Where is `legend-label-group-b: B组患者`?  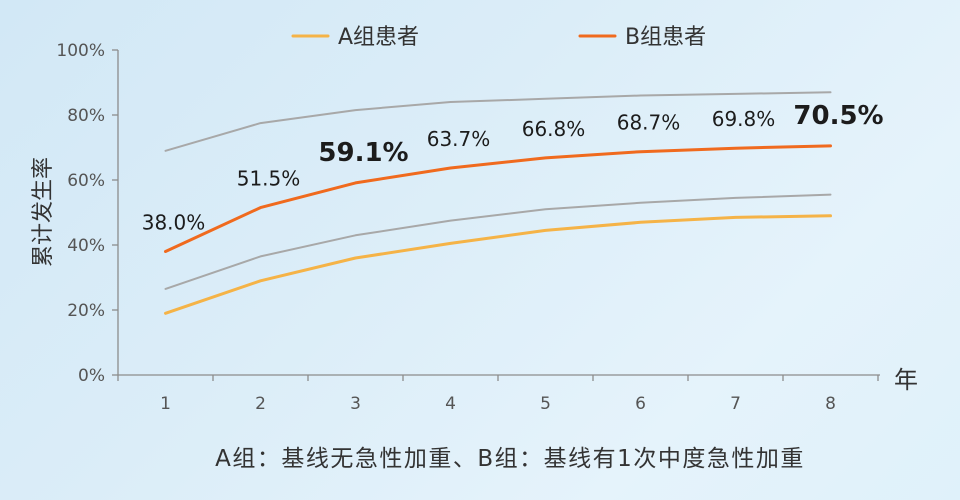
legend-label-group-b: B组患者 is located at coordinates (665, 37).